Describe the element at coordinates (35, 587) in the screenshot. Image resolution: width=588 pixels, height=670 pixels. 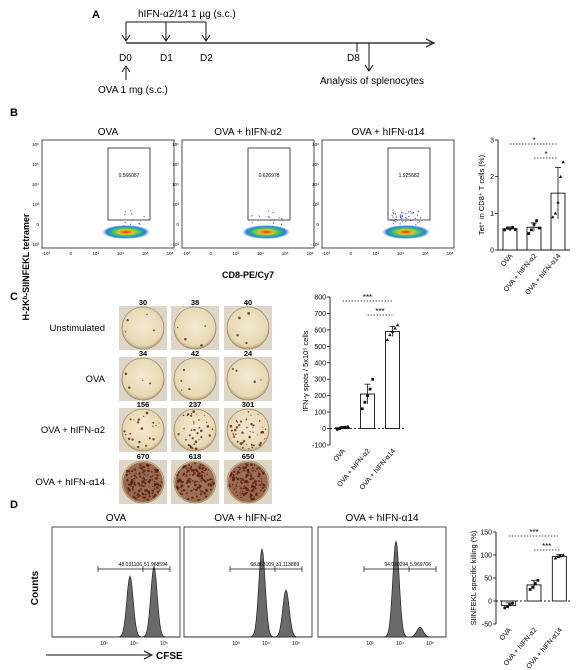
I see `histo-ylabel: Counts` at that location.